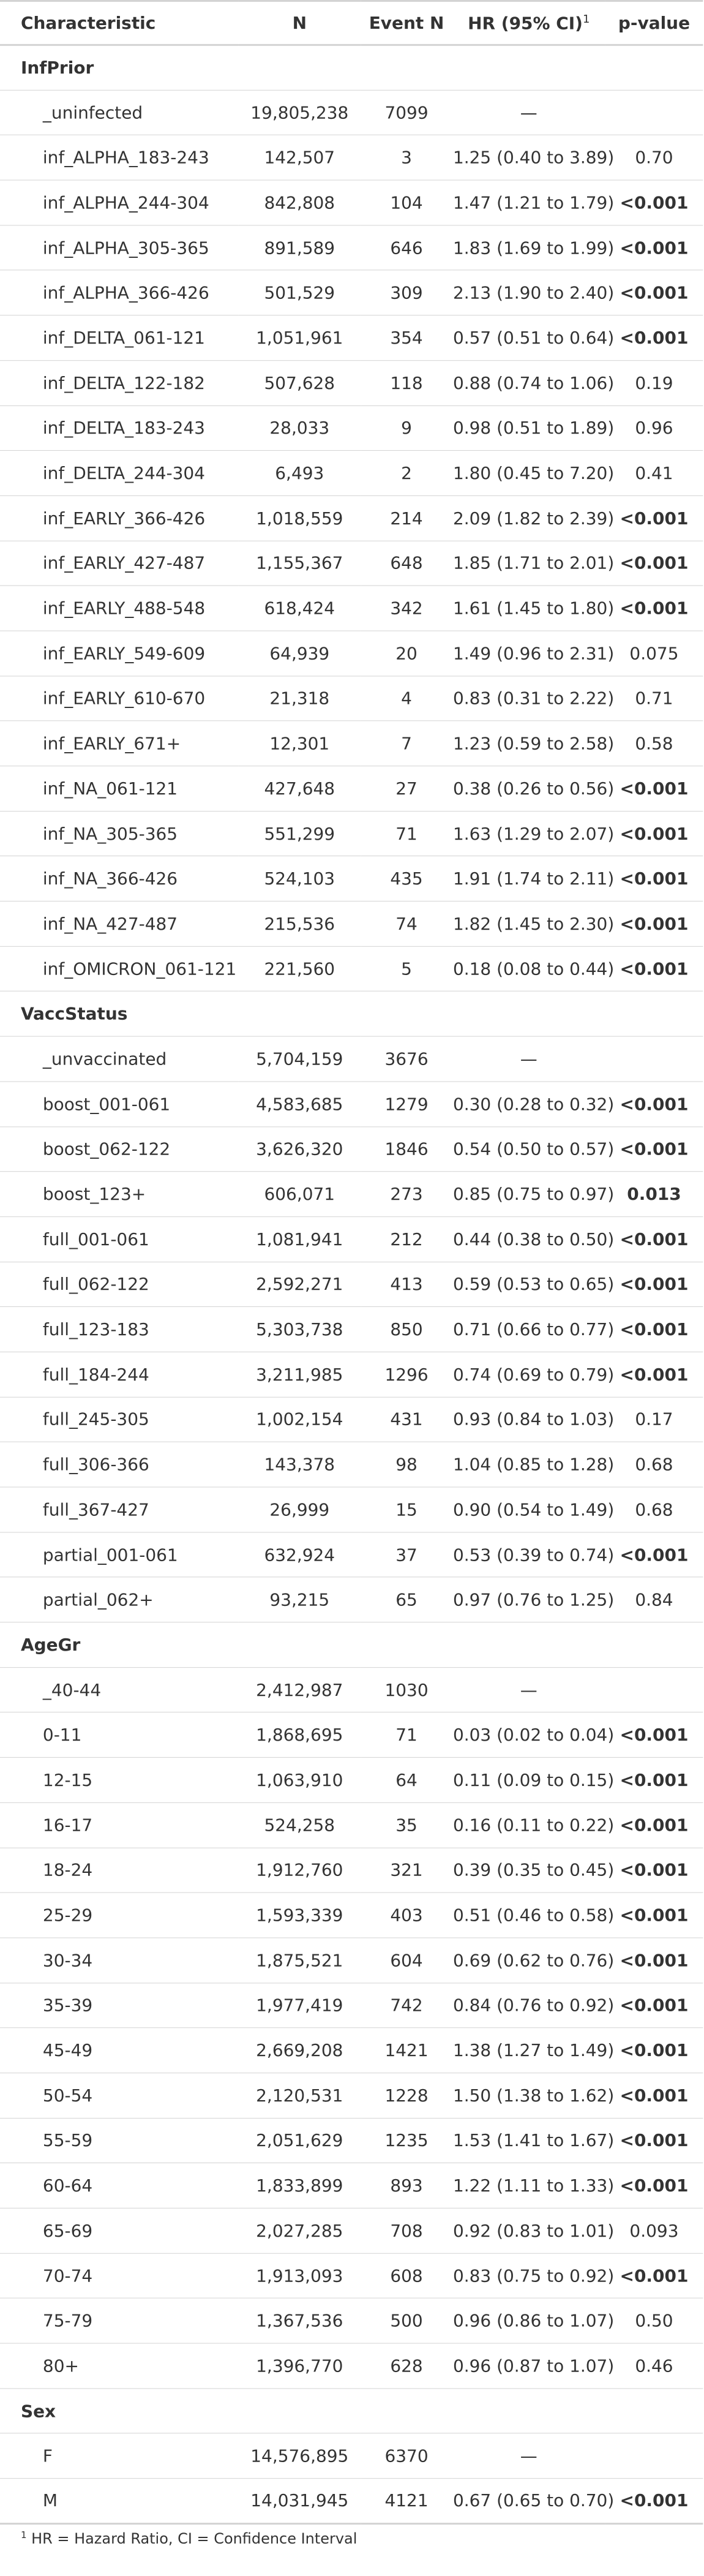  I want to click on row-n: 524,258, so click(299, 1825).